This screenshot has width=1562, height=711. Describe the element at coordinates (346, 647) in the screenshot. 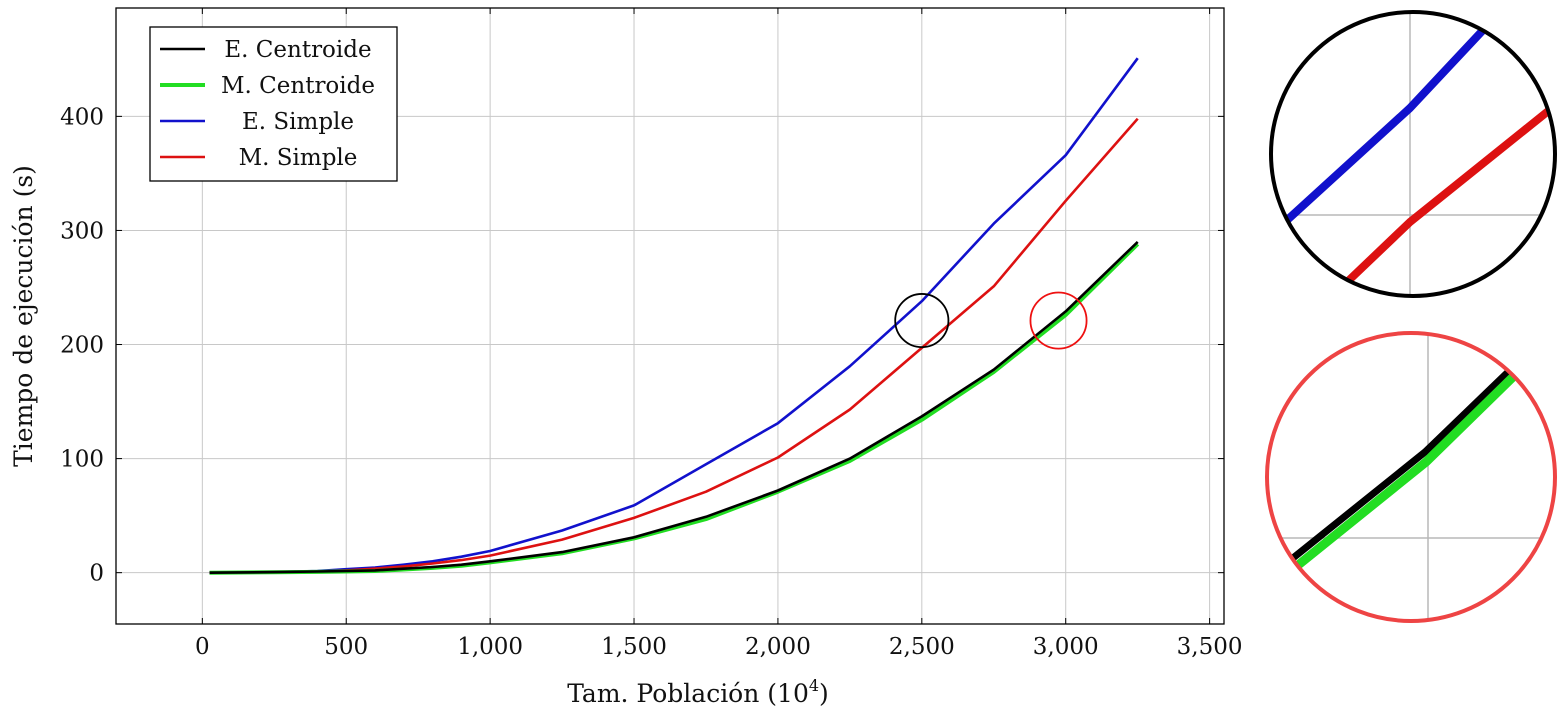

I see `x-tick-label: 500` at that location.